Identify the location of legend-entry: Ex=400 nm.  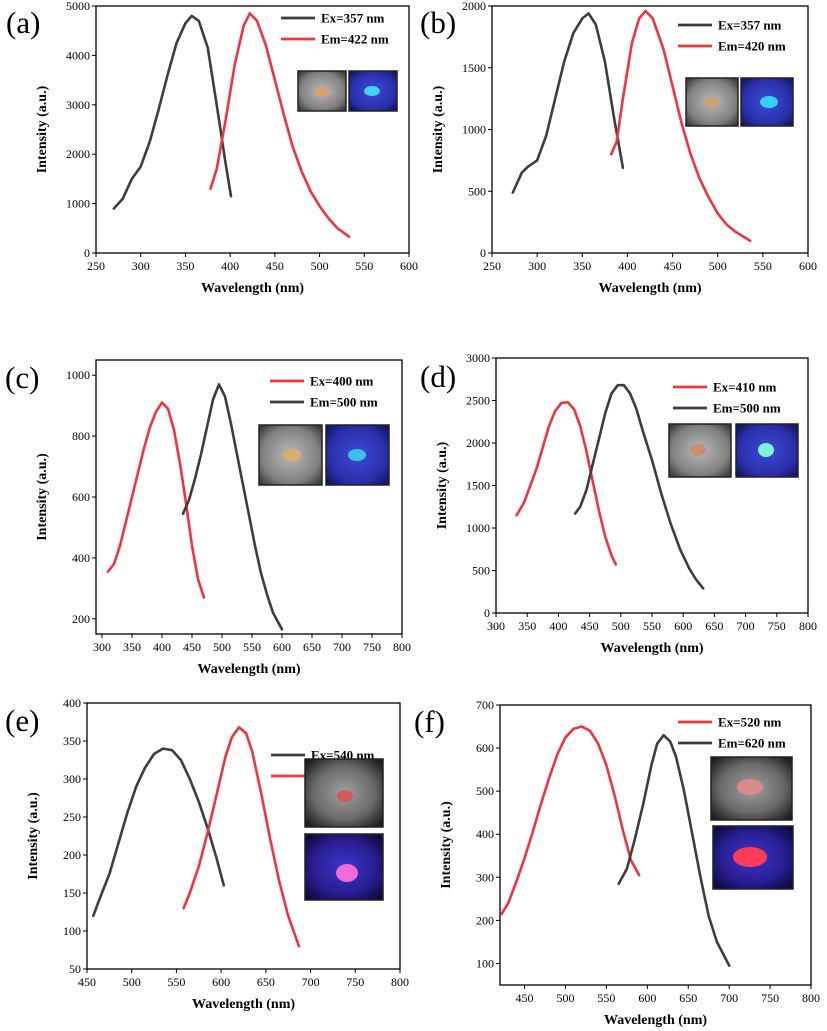
(342, 381).